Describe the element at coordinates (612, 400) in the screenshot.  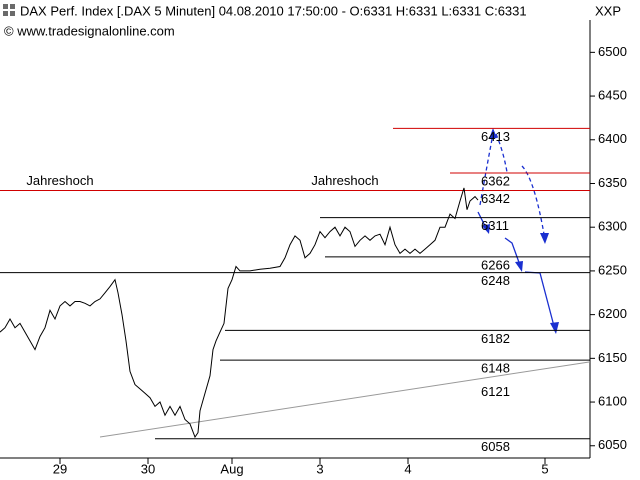
I see `y-tick-label: 6100` at that location.